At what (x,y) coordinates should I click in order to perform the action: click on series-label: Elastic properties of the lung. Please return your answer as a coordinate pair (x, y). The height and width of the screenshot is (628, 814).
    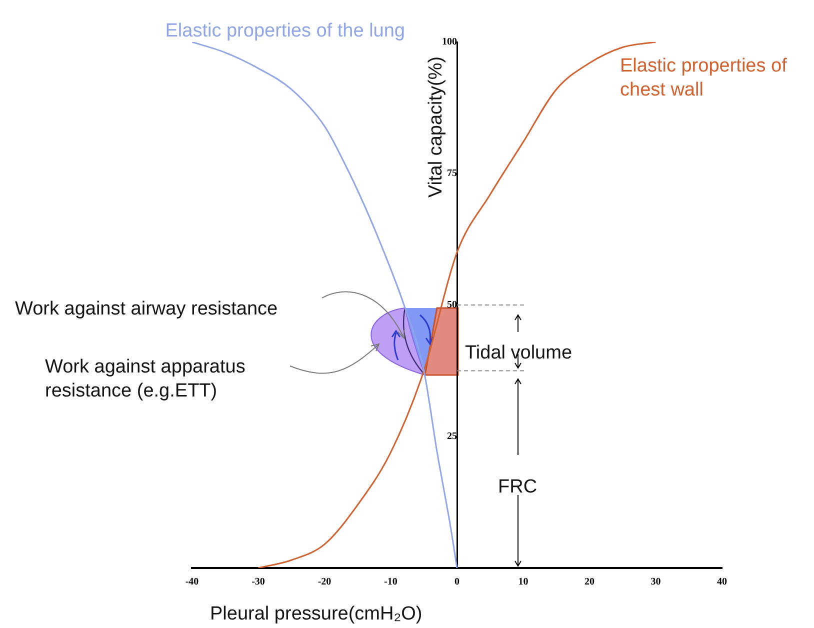
    Looking at the image, I should click on (285, 31).